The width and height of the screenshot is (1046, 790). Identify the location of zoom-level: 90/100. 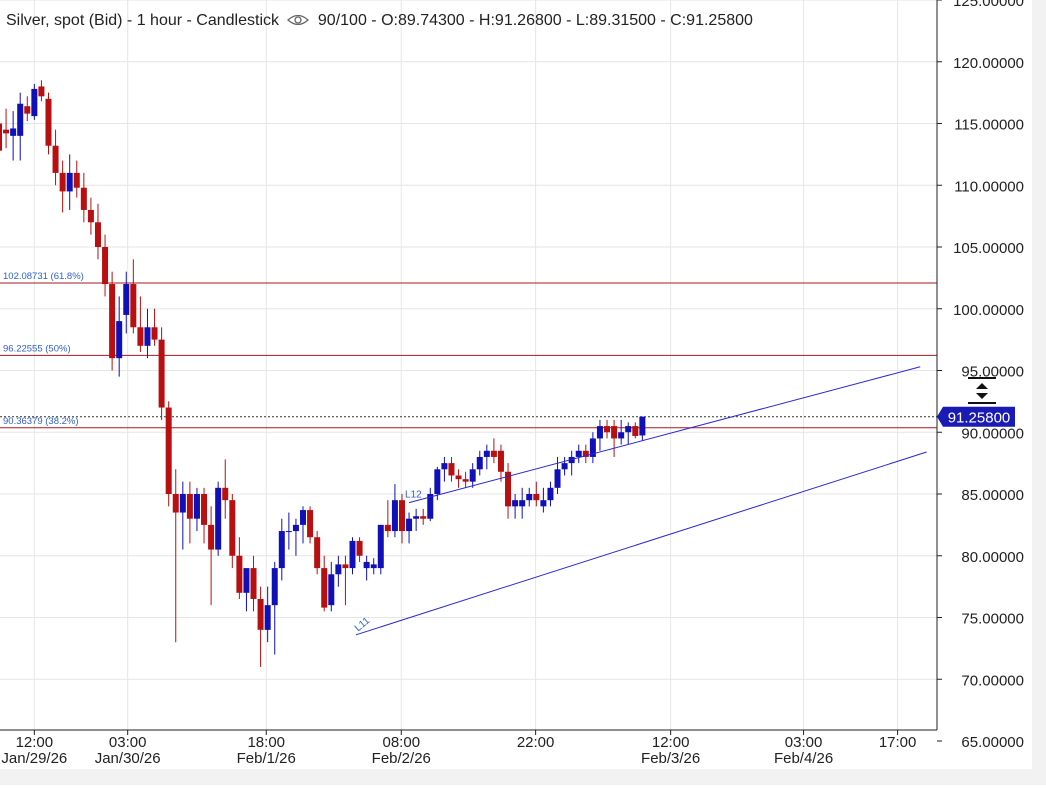
(342, 20).